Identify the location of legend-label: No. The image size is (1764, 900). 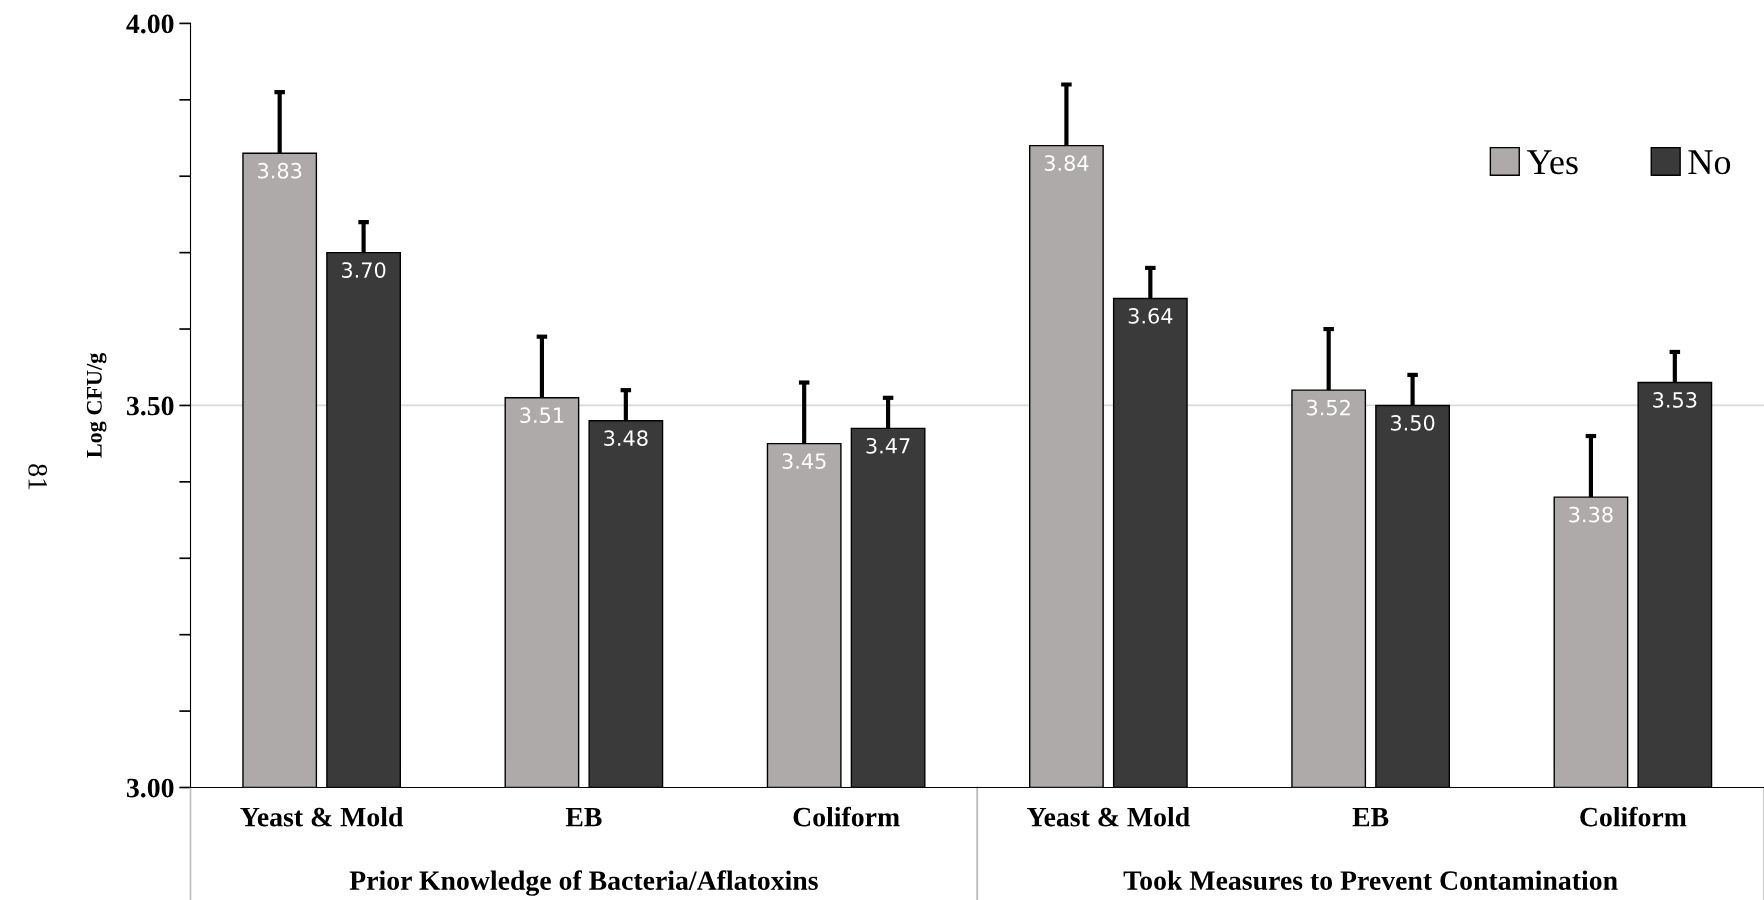
(1709, 162).